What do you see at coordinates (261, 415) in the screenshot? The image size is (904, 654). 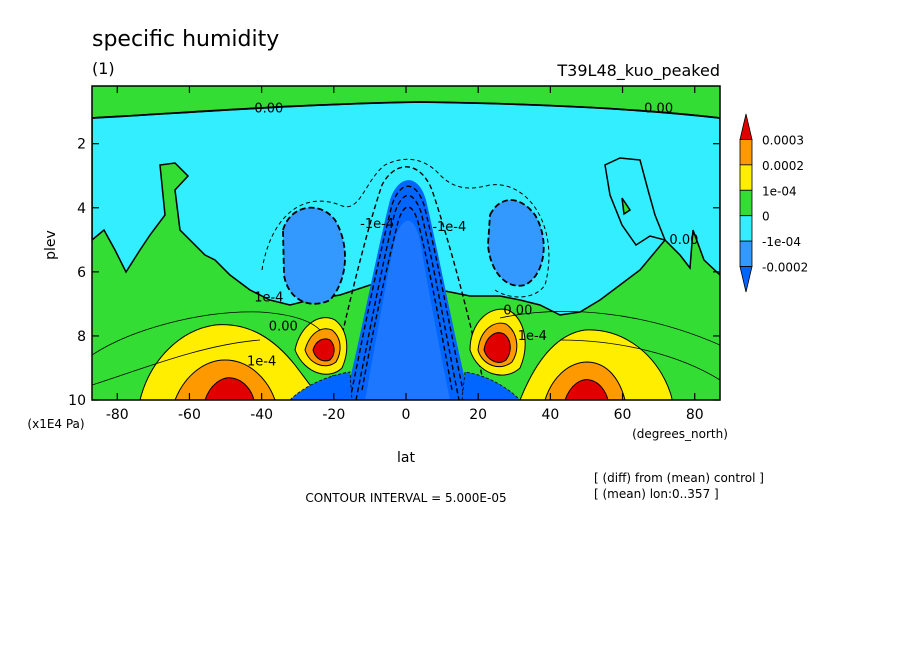 I see `x-tick-label: -40` at bounding box center [261, 415].